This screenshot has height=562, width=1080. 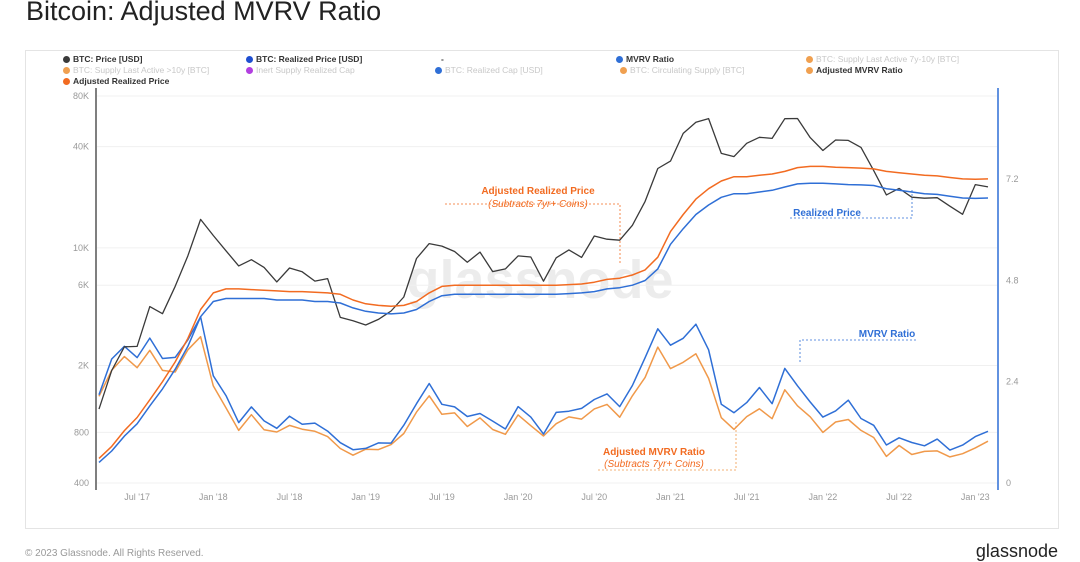 What do you see at coordinates (858, 350) in the screenshot?
I see `mvrv-leader` at bounding box center [858, 350].